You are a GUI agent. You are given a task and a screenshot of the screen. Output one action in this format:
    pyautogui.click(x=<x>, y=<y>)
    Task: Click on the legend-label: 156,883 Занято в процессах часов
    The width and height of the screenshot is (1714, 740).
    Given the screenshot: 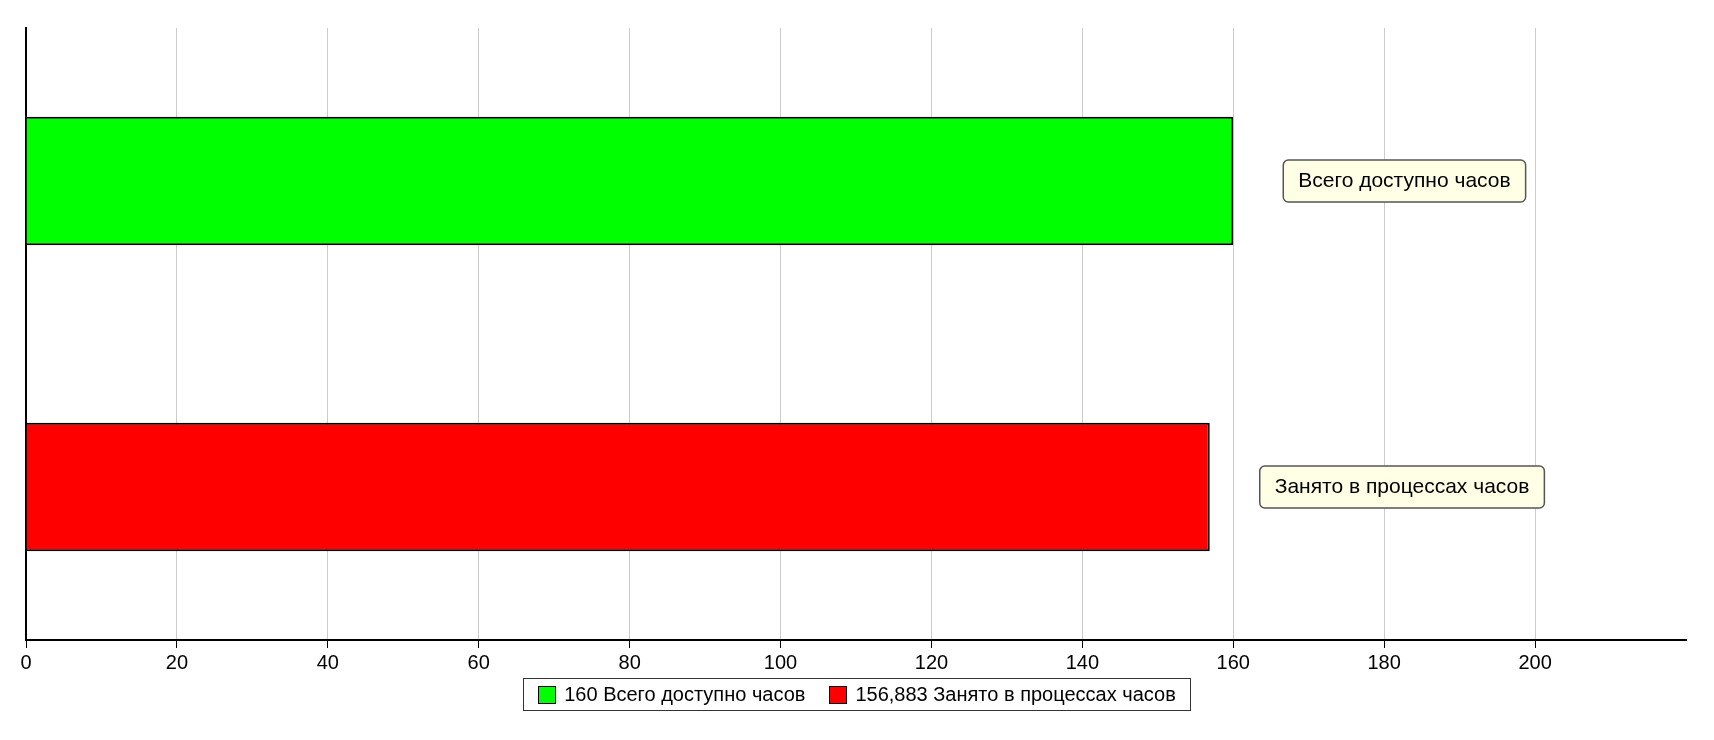 What is the action you would take?
    pyautogui.click(x=1015, y=694)
    